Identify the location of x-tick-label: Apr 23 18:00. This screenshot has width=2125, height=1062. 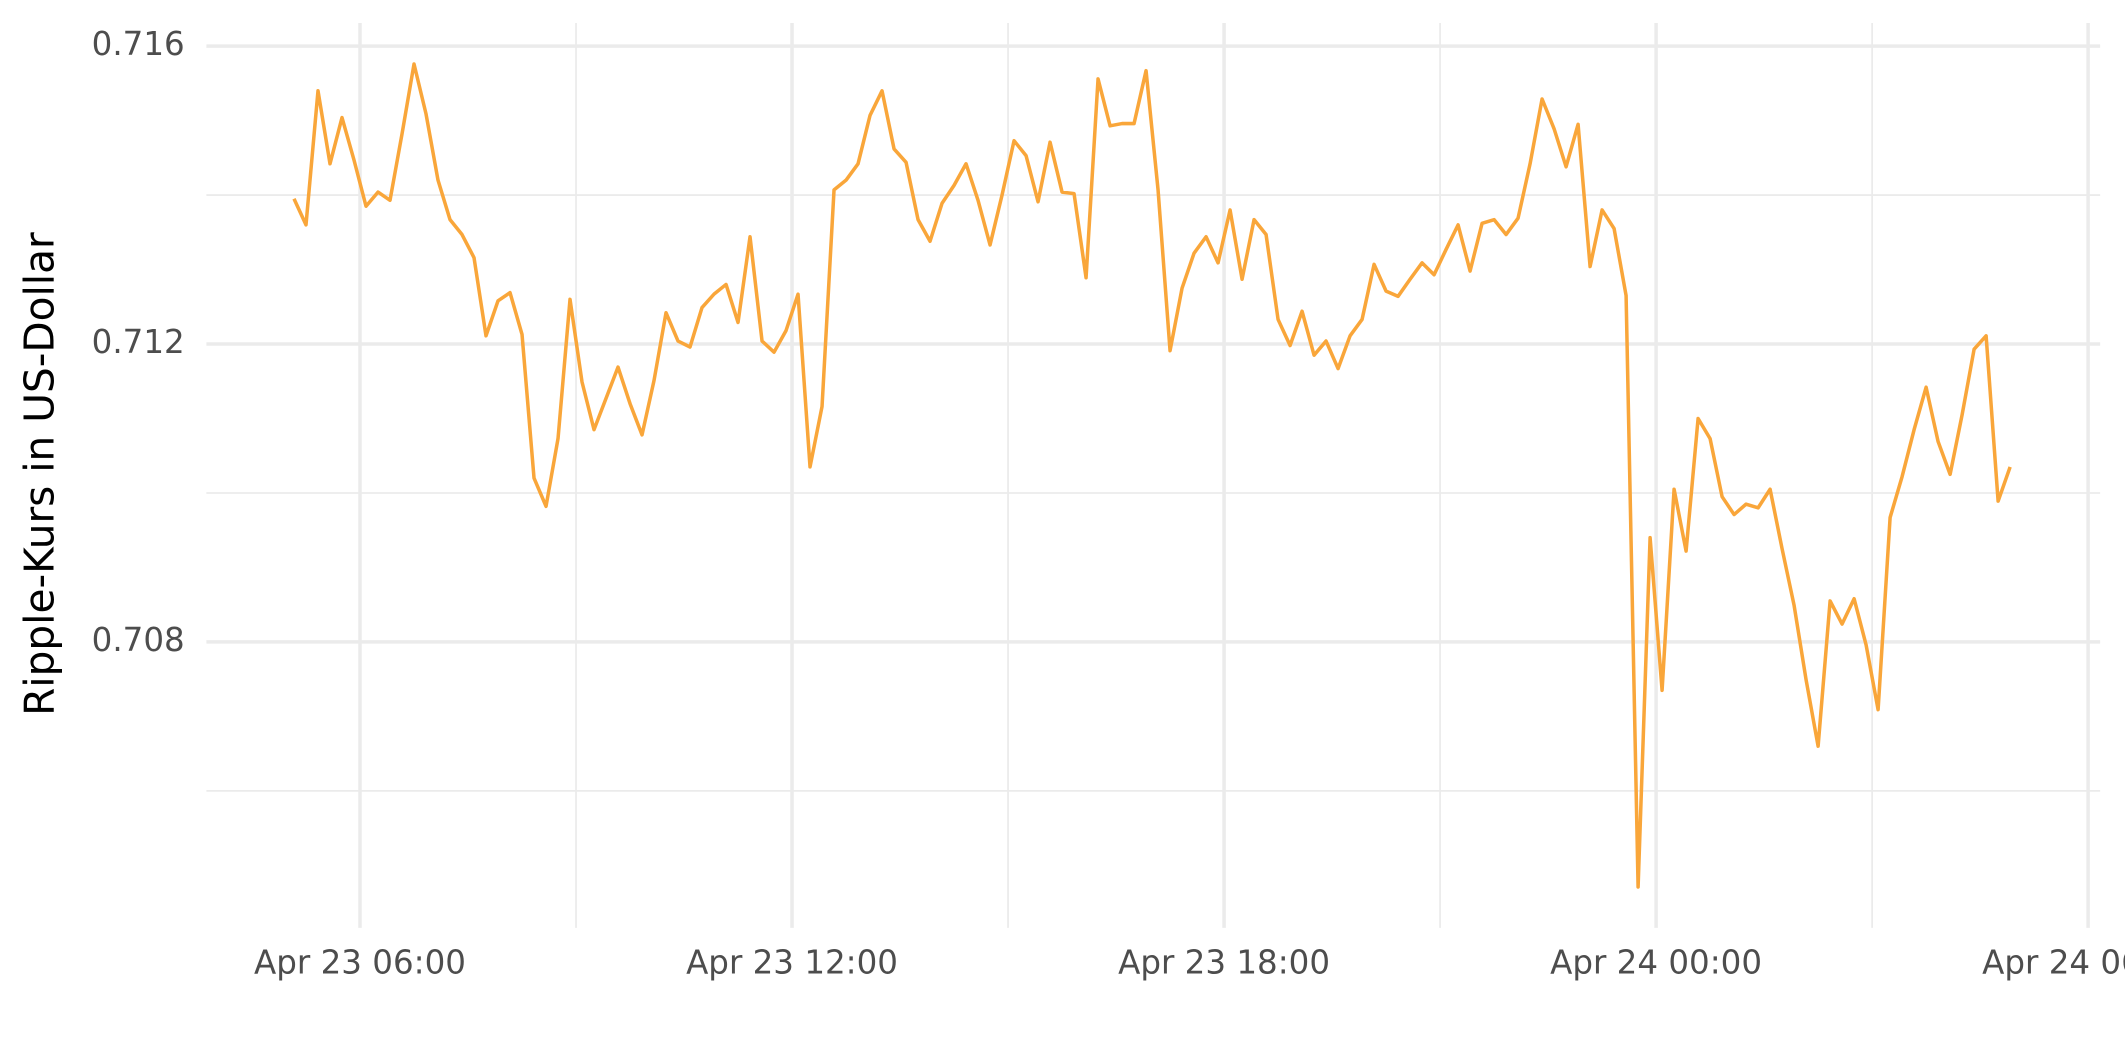
(1224, 962).